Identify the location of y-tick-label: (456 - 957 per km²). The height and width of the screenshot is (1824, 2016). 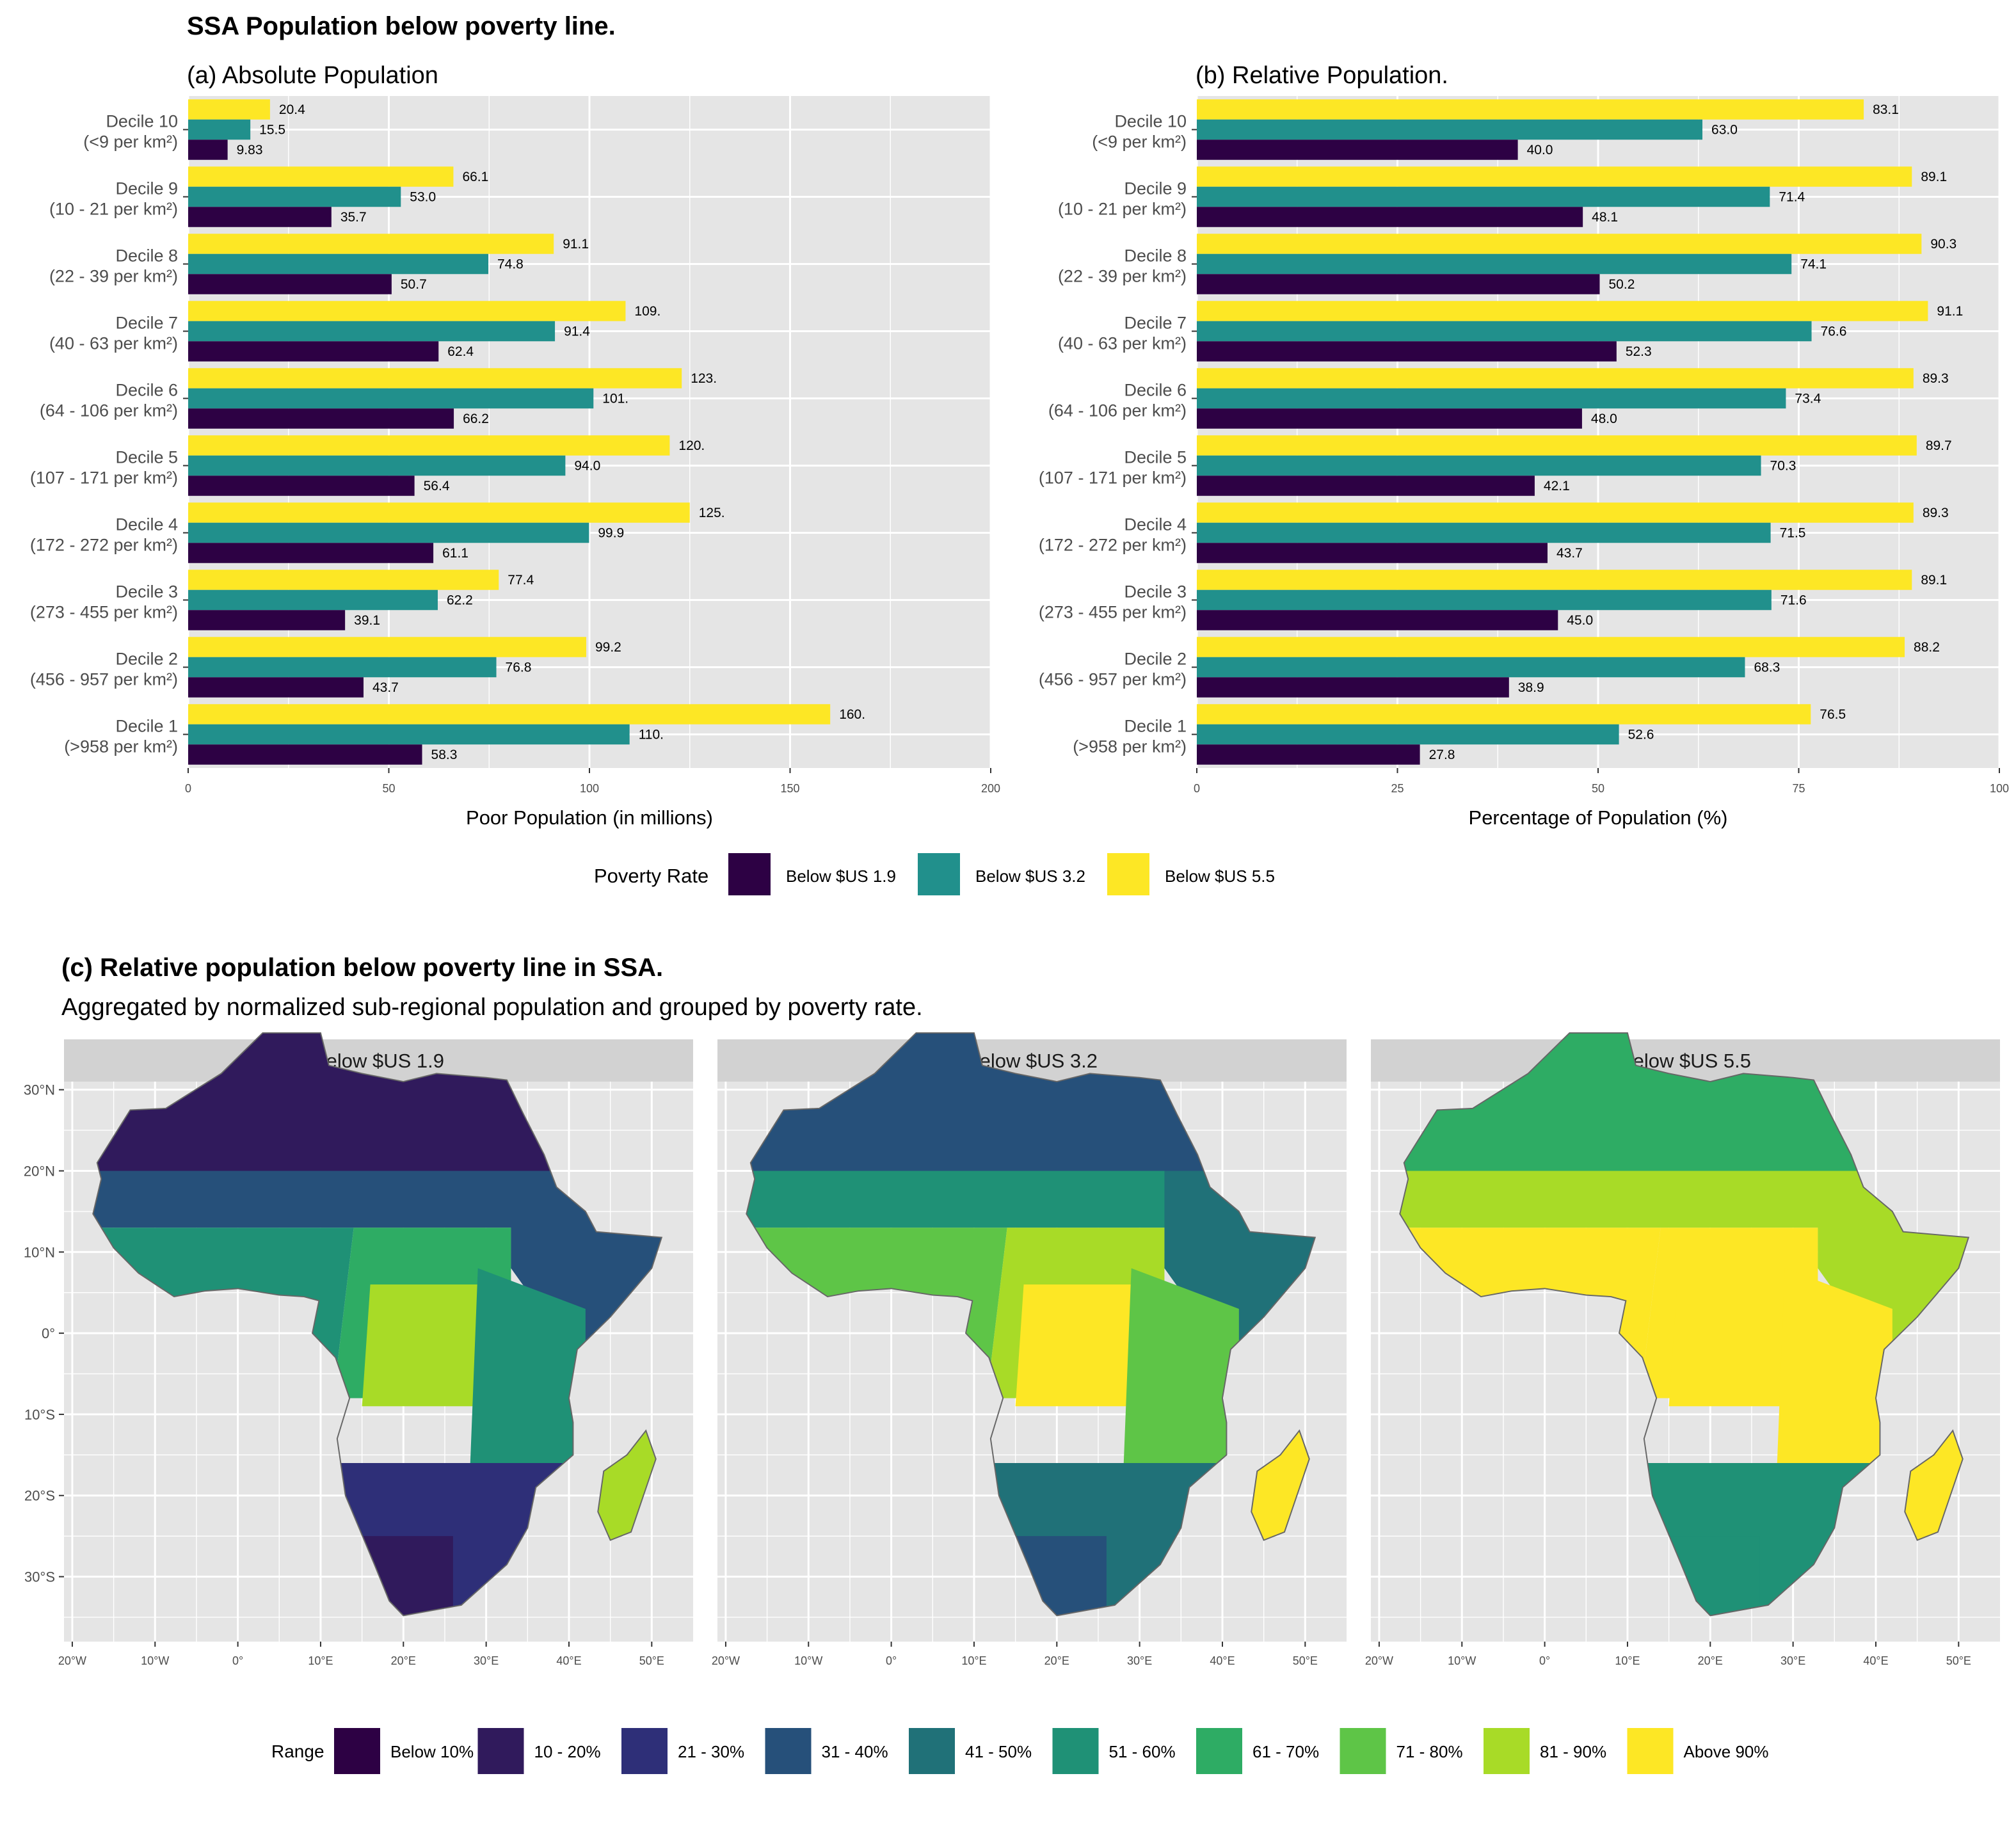
(1113, 679).